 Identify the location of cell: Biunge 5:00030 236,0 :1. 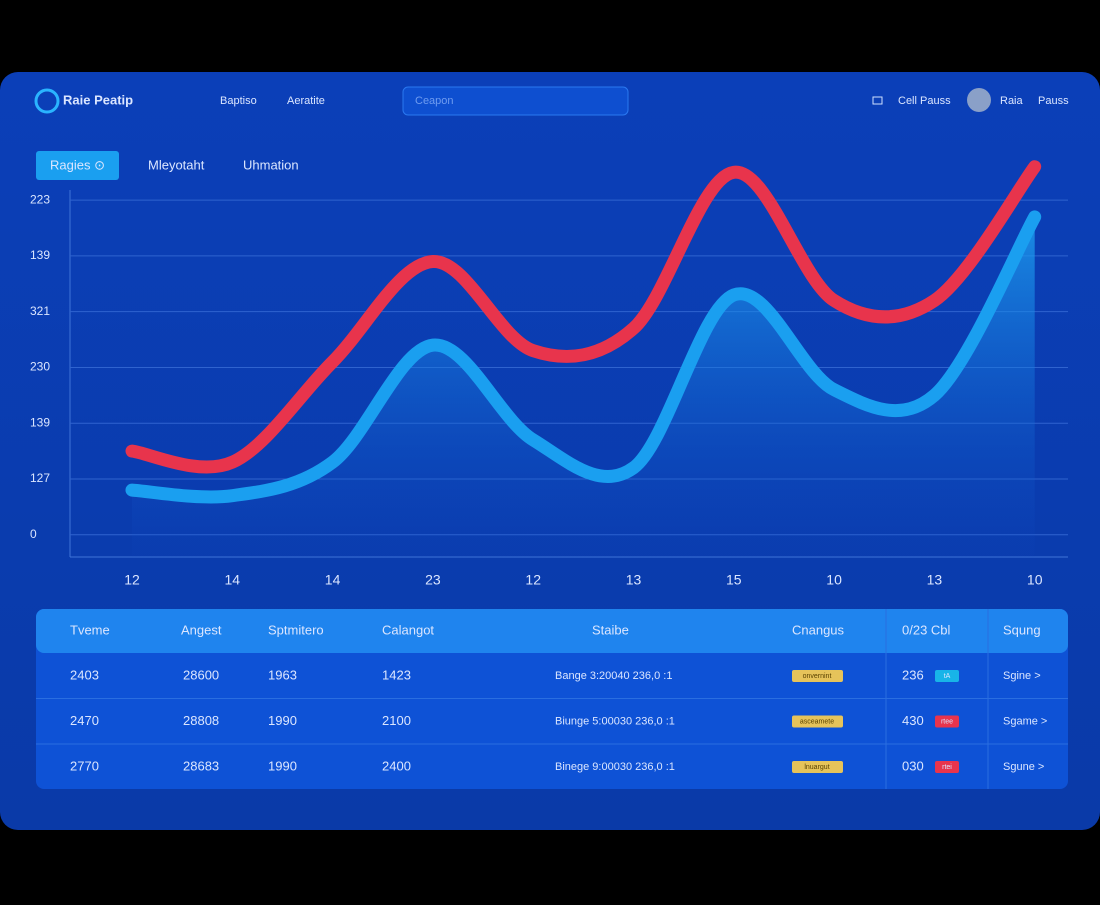
(615, 721).